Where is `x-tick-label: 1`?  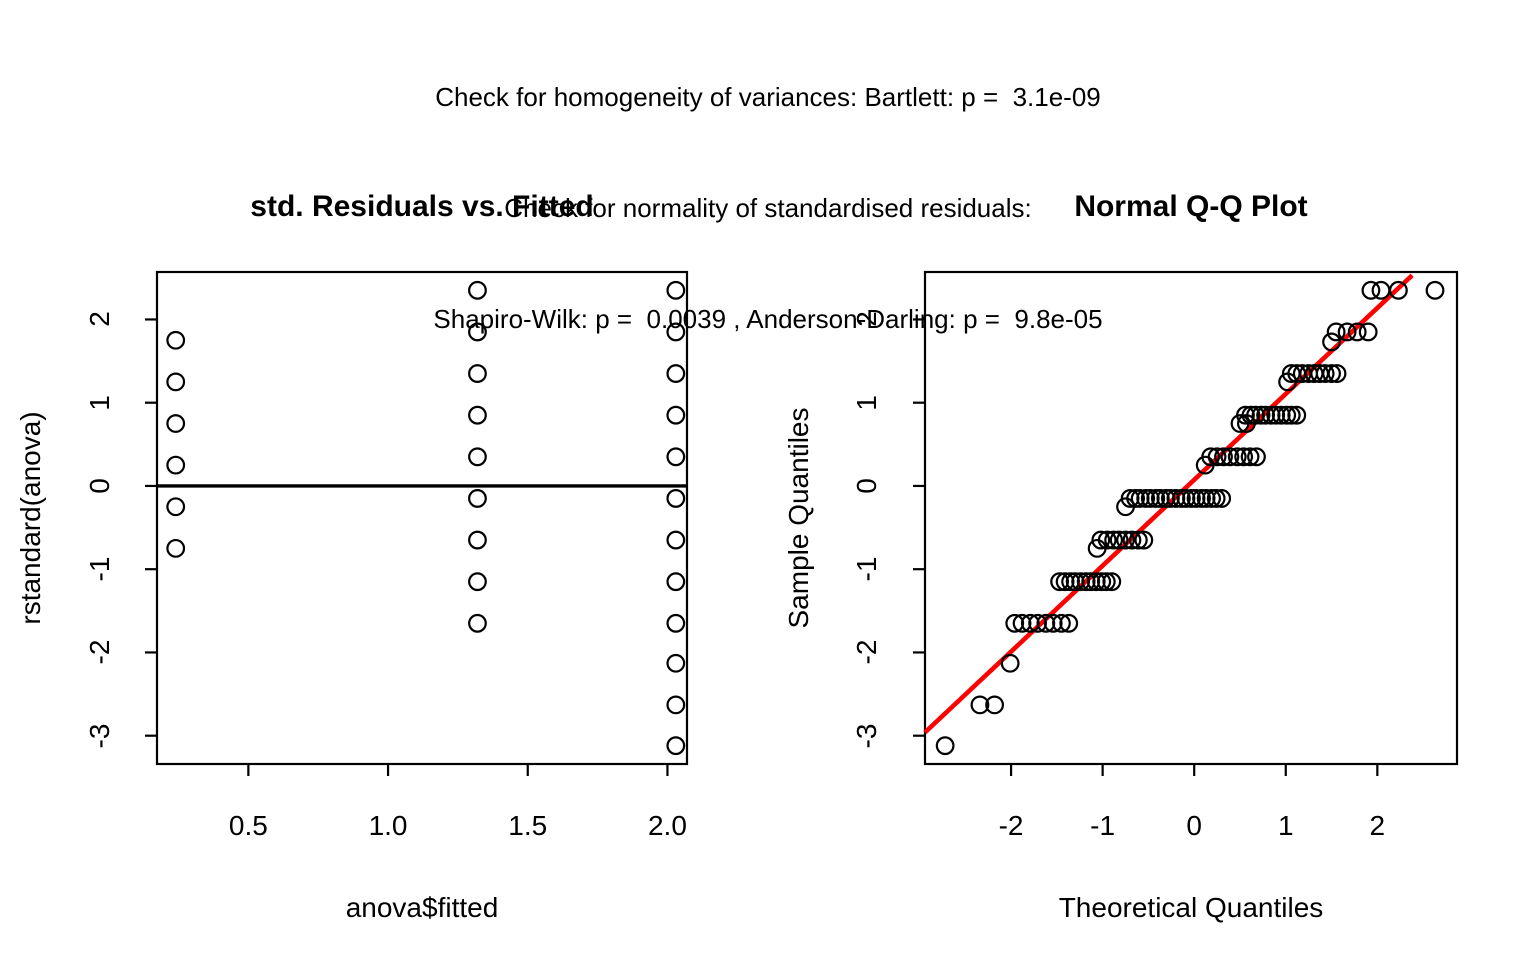
x-tick-label: 1 is located at coordinates (1285, 825).